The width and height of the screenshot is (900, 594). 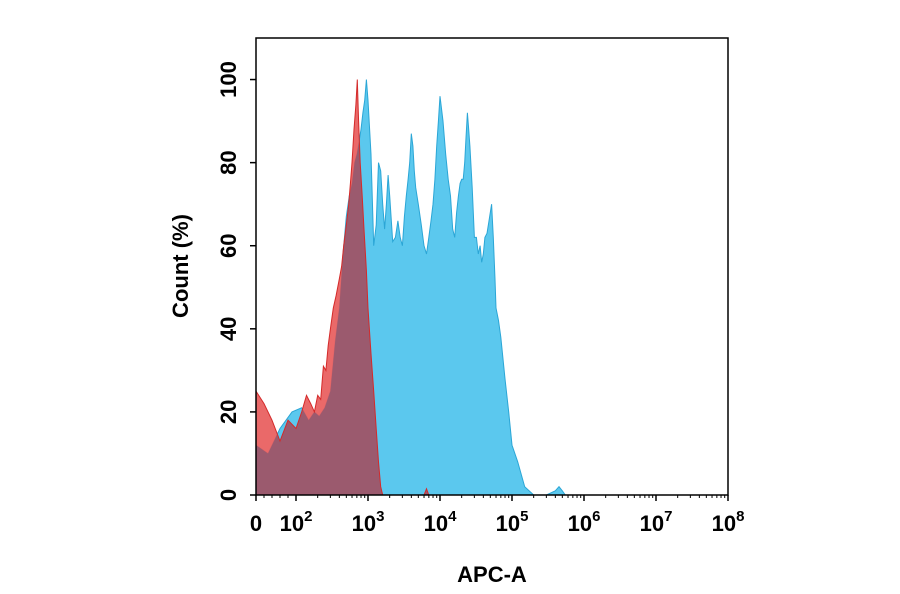 What do you see at coordinates (228, 495) in the screenshot?
I see `y-tick-label: 0` at bounding box center [228, 495].